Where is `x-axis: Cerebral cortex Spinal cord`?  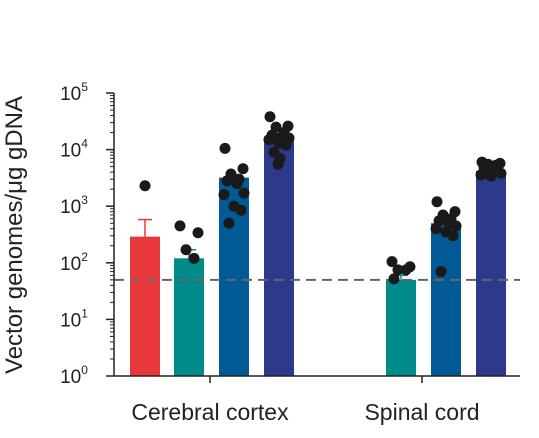 x-axis: Cerebral cortex Spinal cord is located at coordinates (317, 400).